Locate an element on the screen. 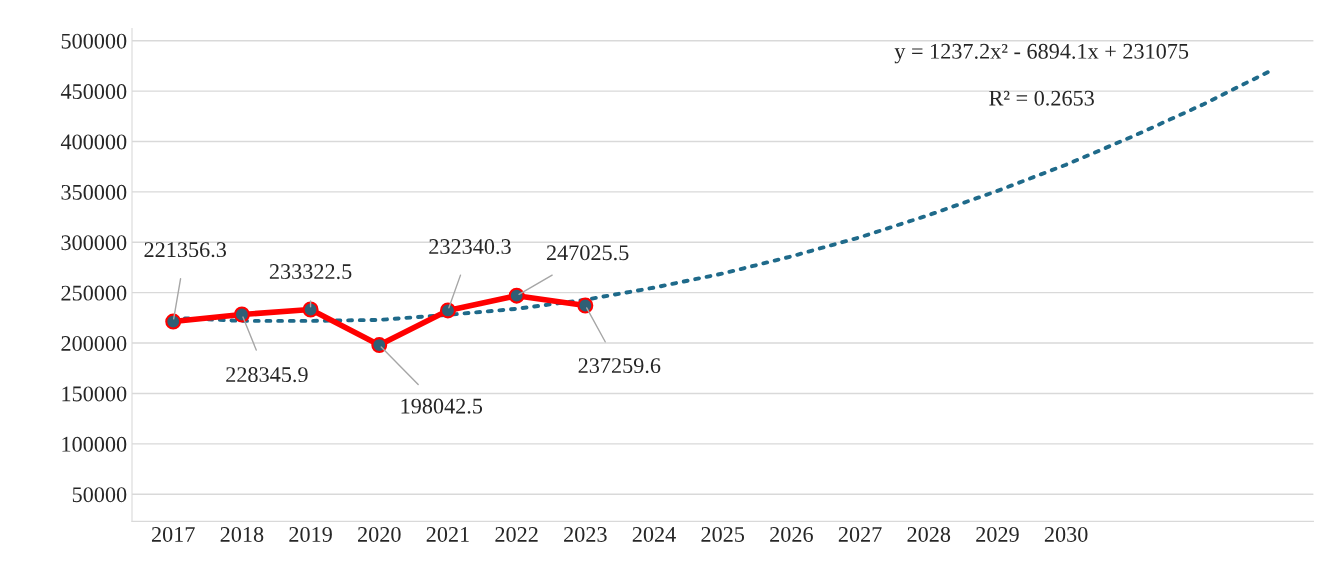 The width and height of the screenshot is (1320, 573). x-tick-label: 2017 is located at coordinates (173, 534).